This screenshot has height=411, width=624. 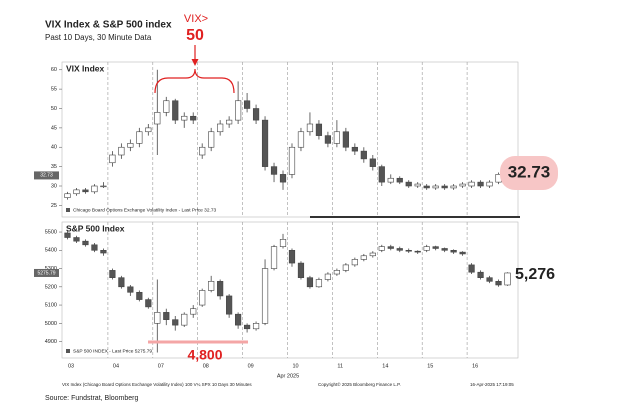 What do you see at coordinates (161, 366) in the screenshot?
I see `x-tick-label: 07` at bounding box center [161, 366].